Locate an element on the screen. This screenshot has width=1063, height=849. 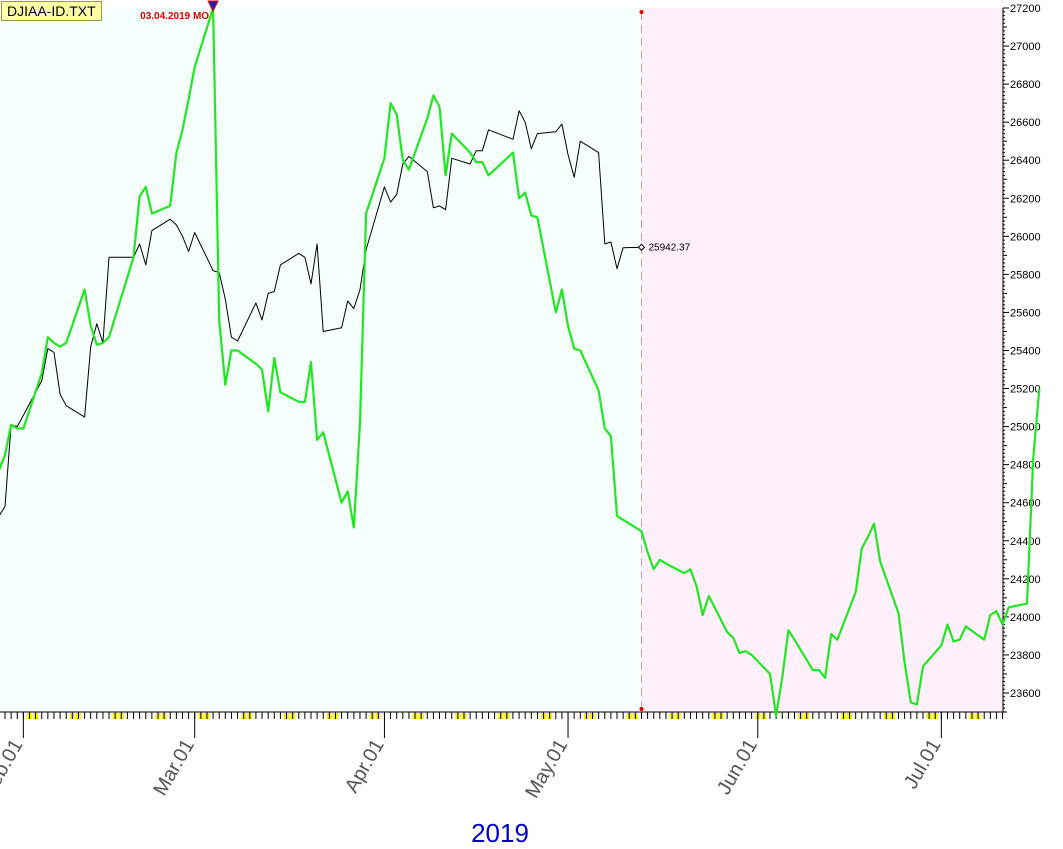
y-tick-label: 23600 is located at coordinates (1025, 694).